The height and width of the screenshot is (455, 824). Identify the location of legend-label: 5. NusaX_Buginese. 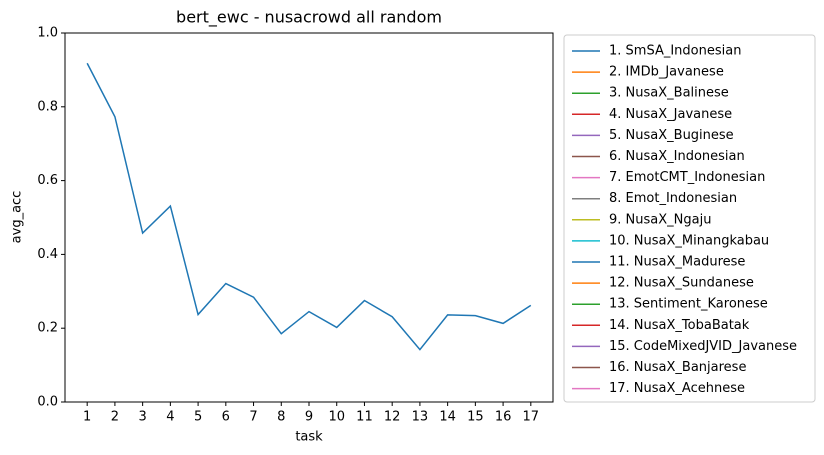
(671, 135).